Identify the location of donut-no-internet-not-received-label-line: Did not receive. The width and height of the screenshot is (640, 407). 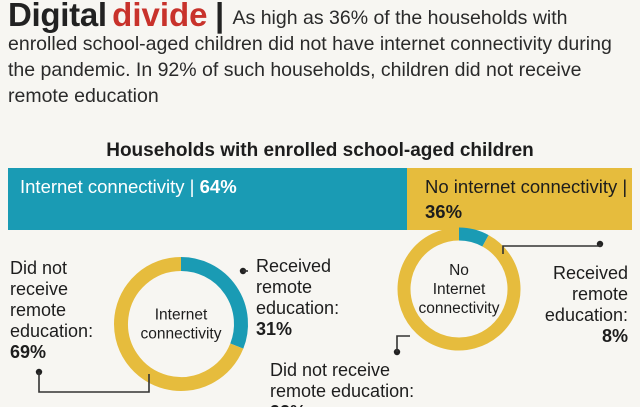
(330, 370).